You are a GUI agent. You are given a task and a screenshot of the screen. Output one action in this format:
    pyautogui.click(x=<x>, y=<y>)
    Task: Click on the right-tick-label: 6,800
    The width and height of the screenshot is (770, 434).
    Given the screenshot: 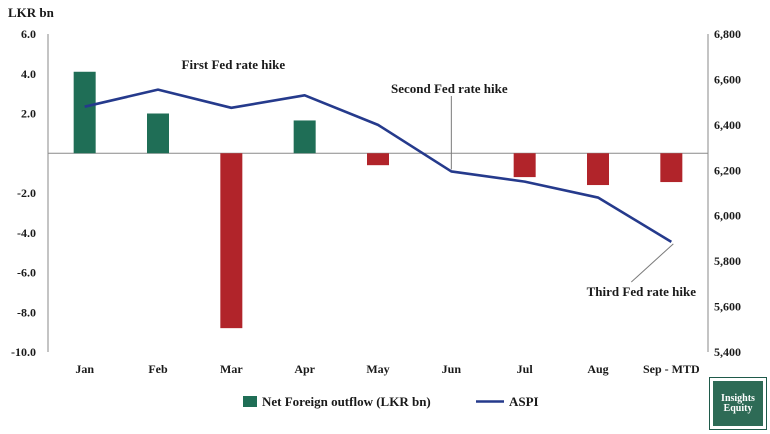 What is the action you would take?
    pyautogui.click(x=727, y=34)
    